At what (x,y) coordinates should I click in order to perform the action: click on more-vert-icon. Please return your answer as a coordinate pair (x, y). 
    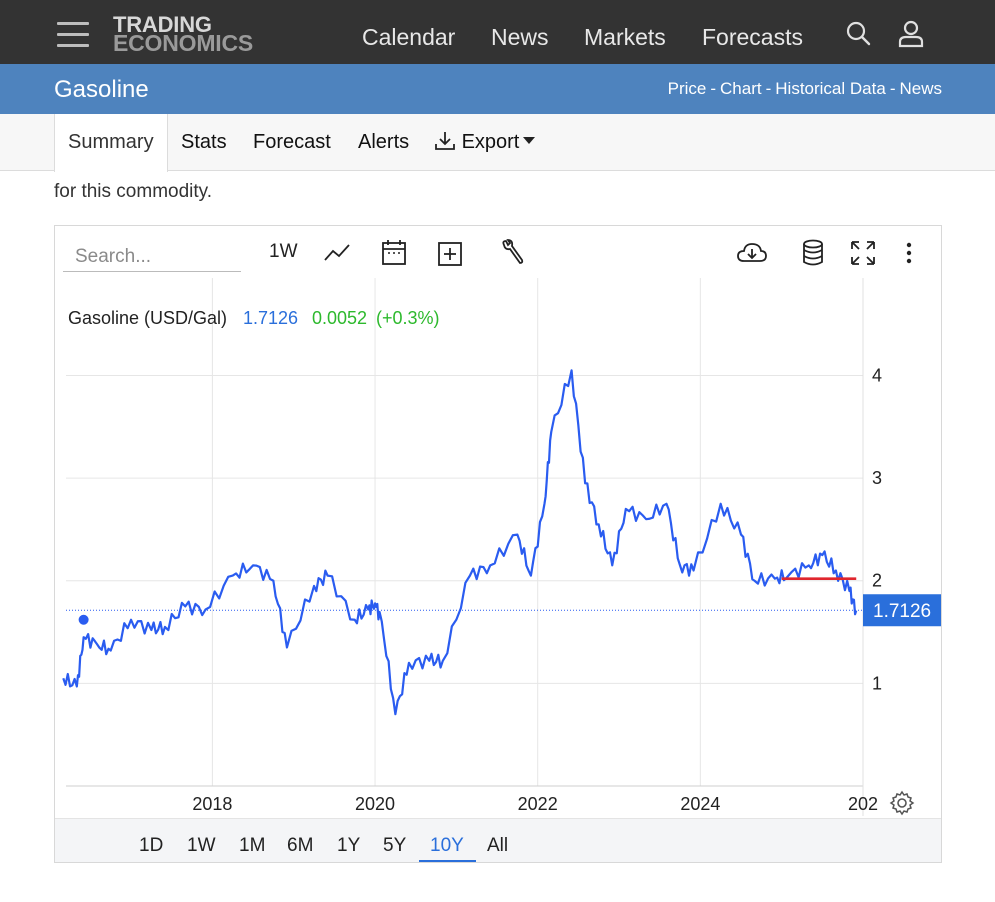
    Looking at the image, I should click on (909, 253).